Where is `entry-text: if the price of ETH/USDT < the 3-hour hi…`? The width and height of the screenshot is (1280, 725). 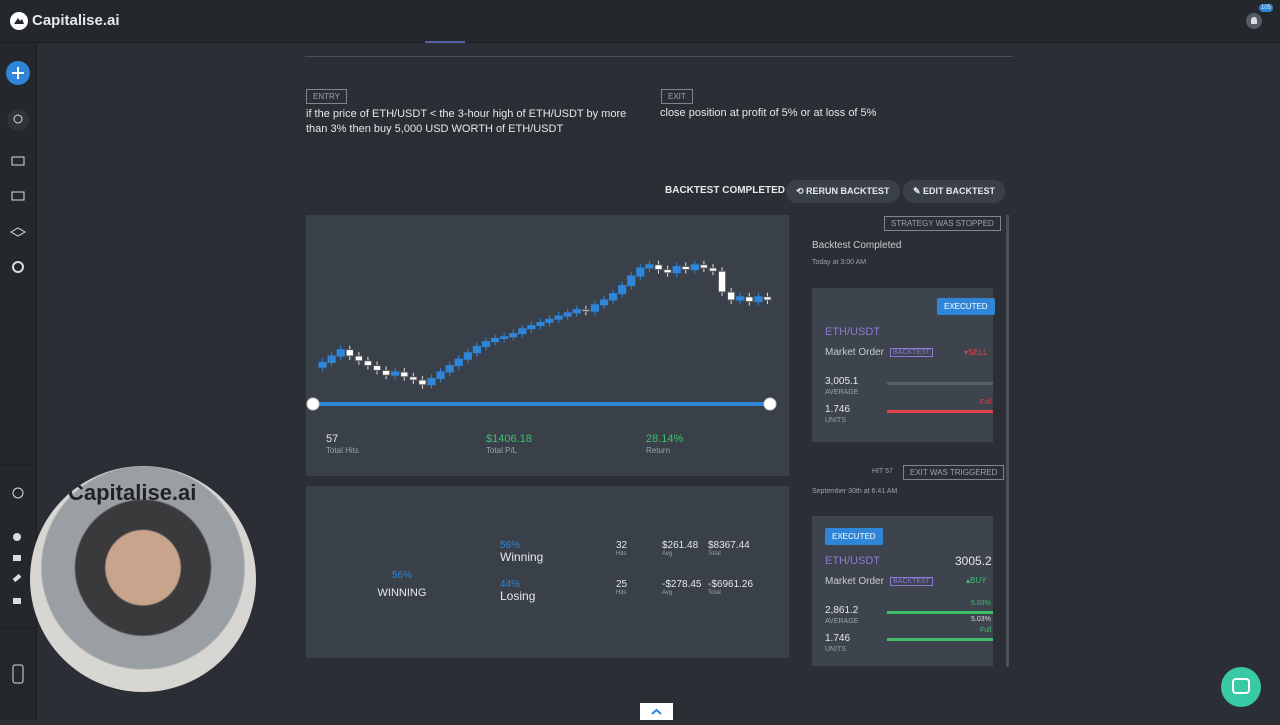
entry-text: if the price of ETH/USDT < the 3-hour hi… is located at coordinates (466, 121).